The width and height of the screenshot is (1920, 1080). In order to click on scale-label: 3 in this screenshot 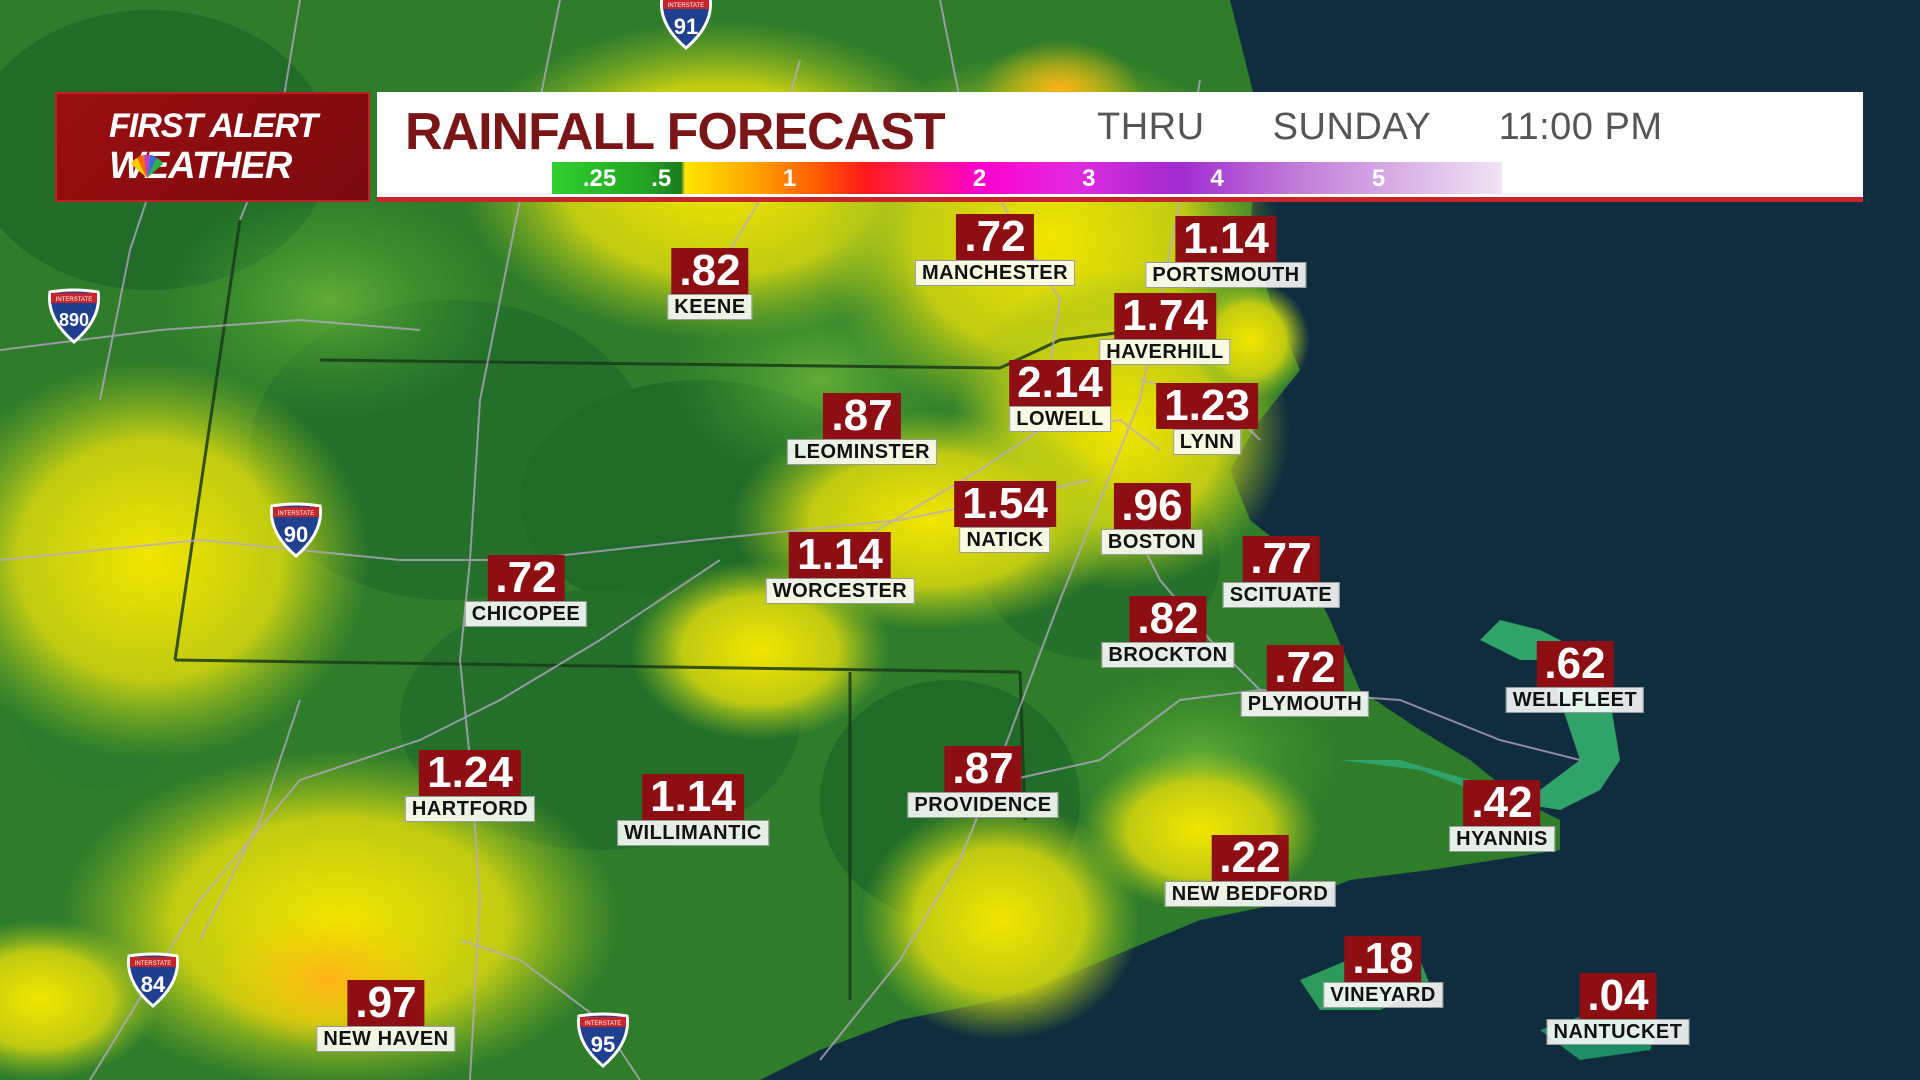, I will do `click(1089, 178)`.